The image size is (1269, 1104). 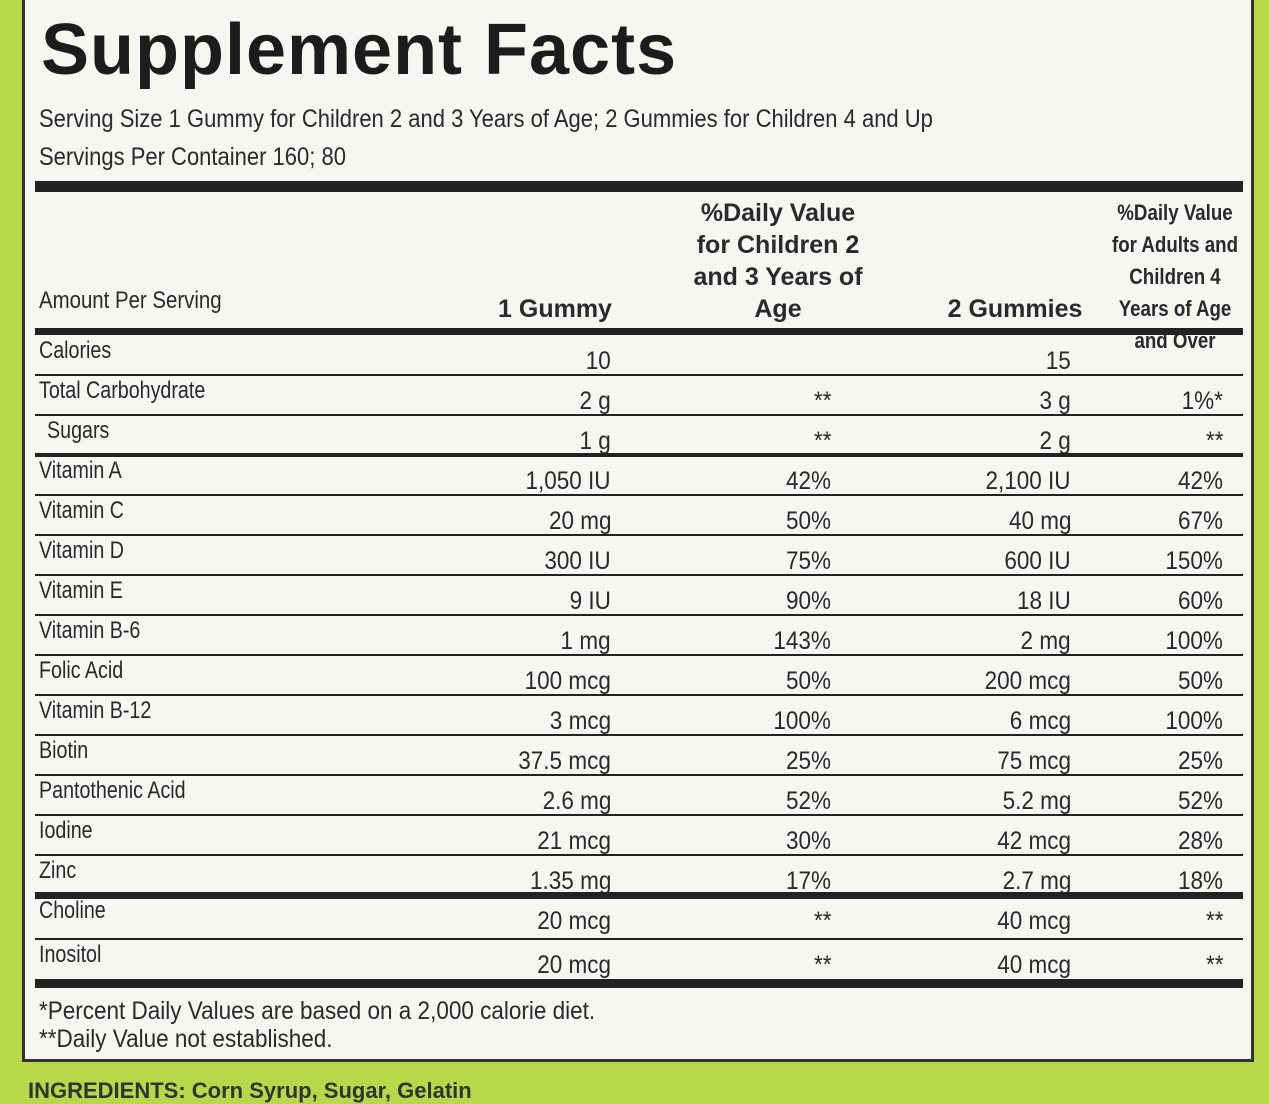 What do you see at coordinates (1036, 801) in the screenshot?
I see `amount-two: 5.2 mg` at bounding box center [1036, 801].